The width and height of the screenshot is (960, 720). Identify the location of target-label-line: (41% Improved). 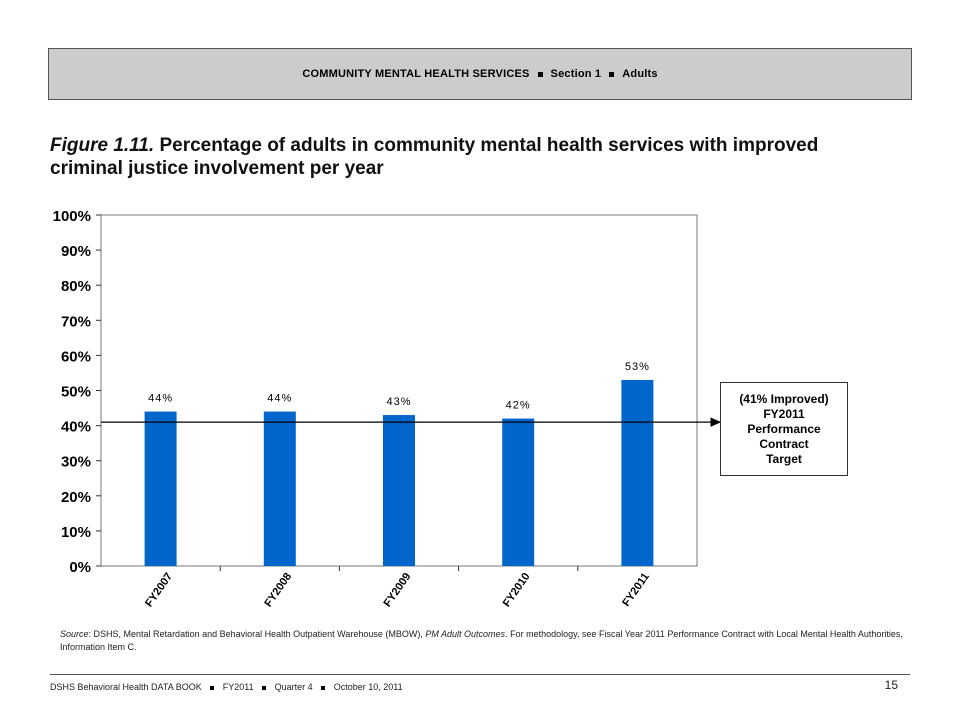
(784, 398).